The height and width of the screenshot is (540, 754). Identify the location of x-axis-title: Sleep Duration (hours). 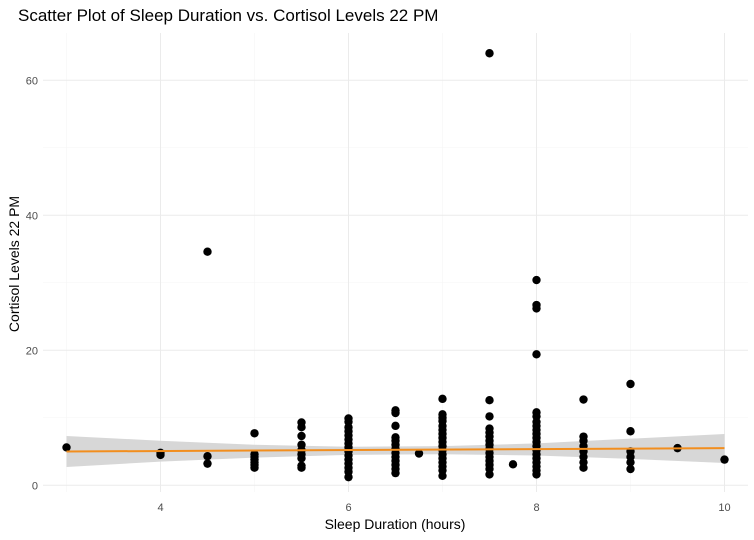
(395, 524).